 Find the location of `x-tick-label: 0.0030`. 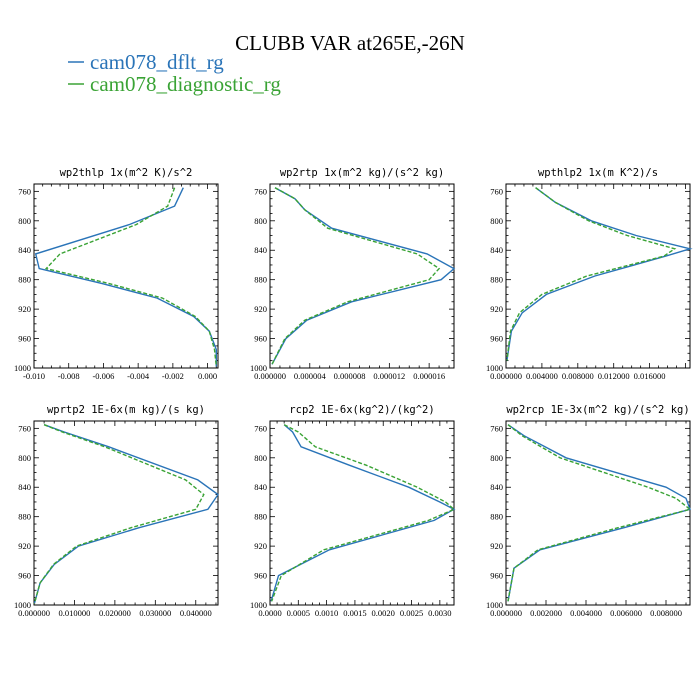

x-tick-label: 0.0030 is located at coordinates (439, 613).